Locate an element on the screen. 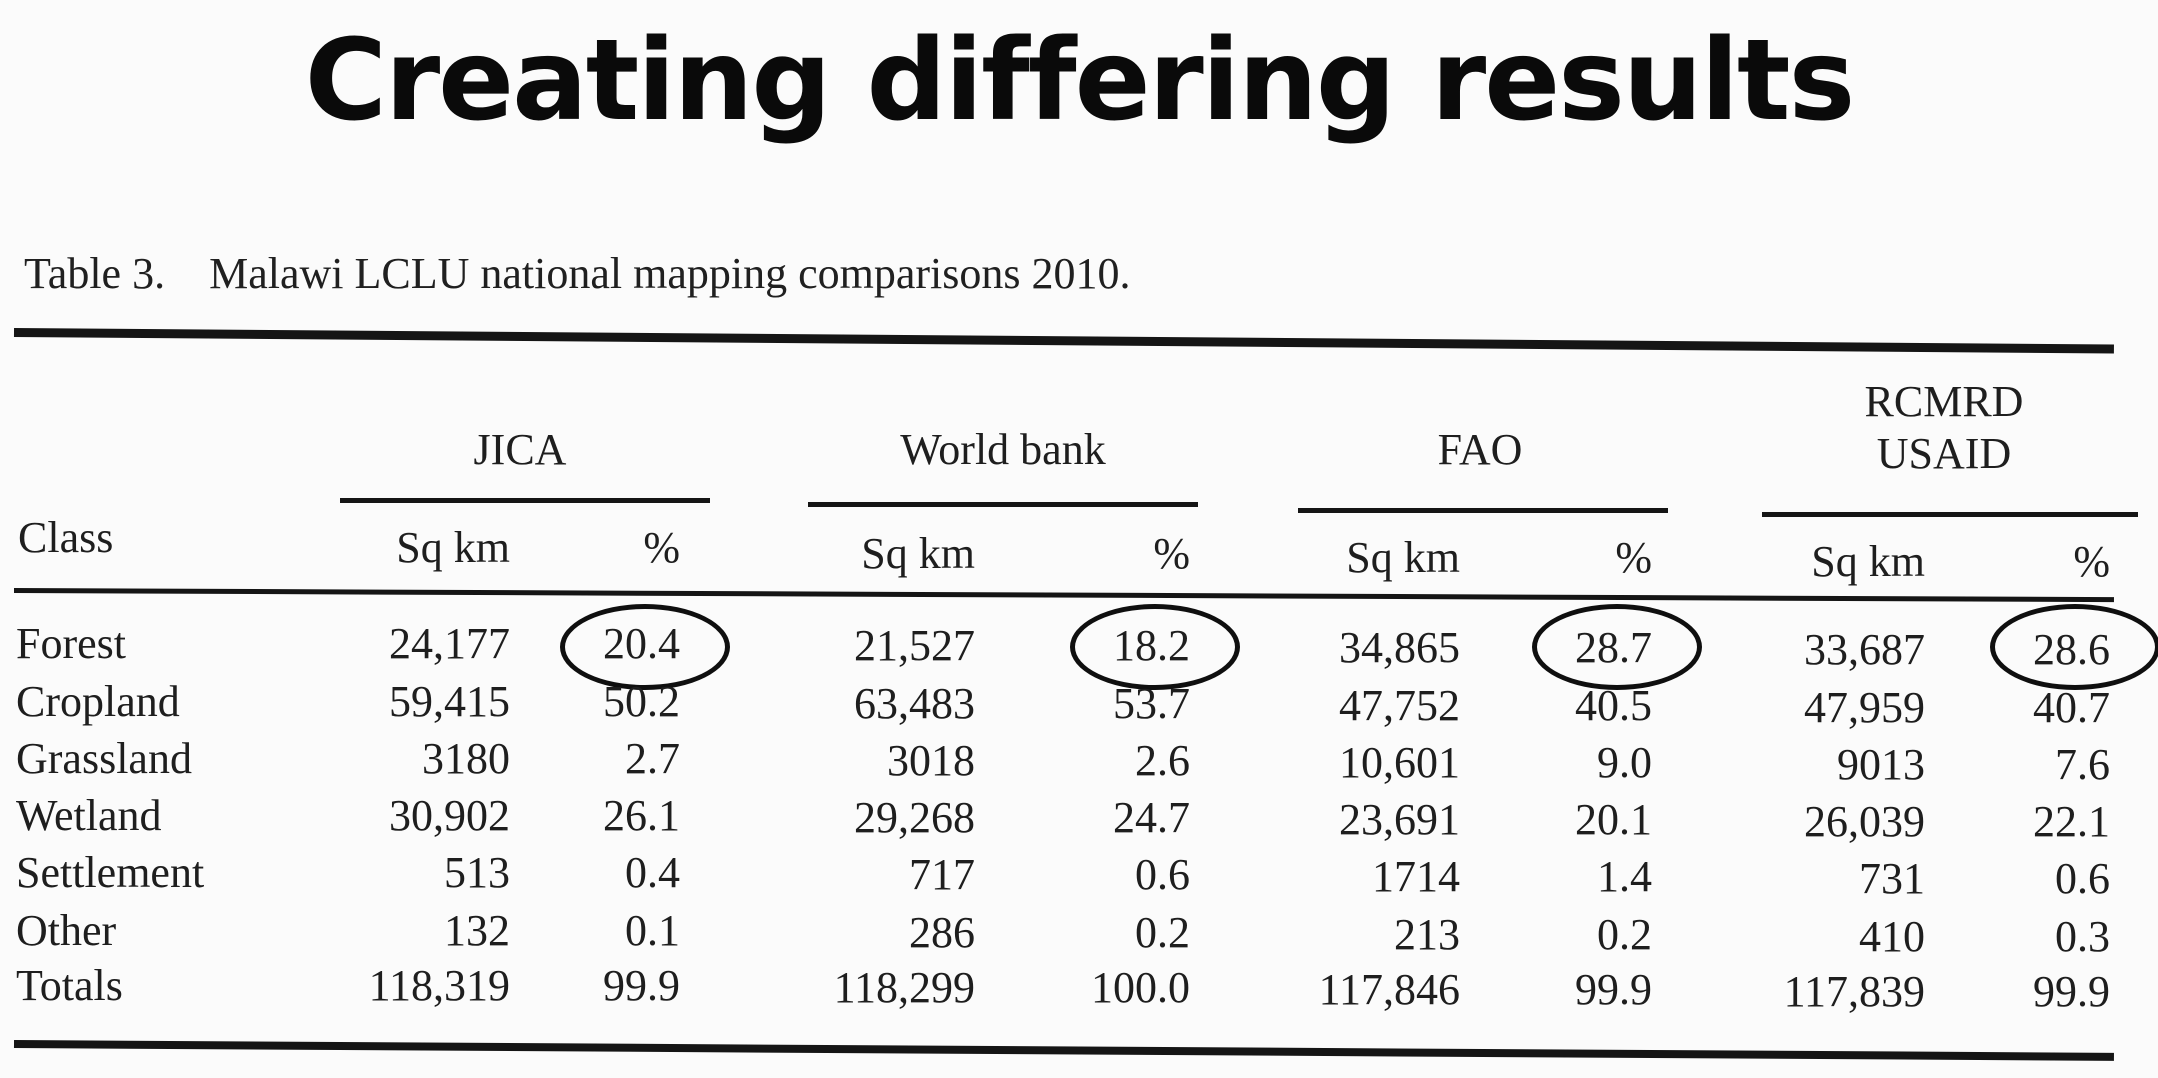 The image size is (2158, 1078). cell-percent: 40.7 is located at coordinates (2071, 707).